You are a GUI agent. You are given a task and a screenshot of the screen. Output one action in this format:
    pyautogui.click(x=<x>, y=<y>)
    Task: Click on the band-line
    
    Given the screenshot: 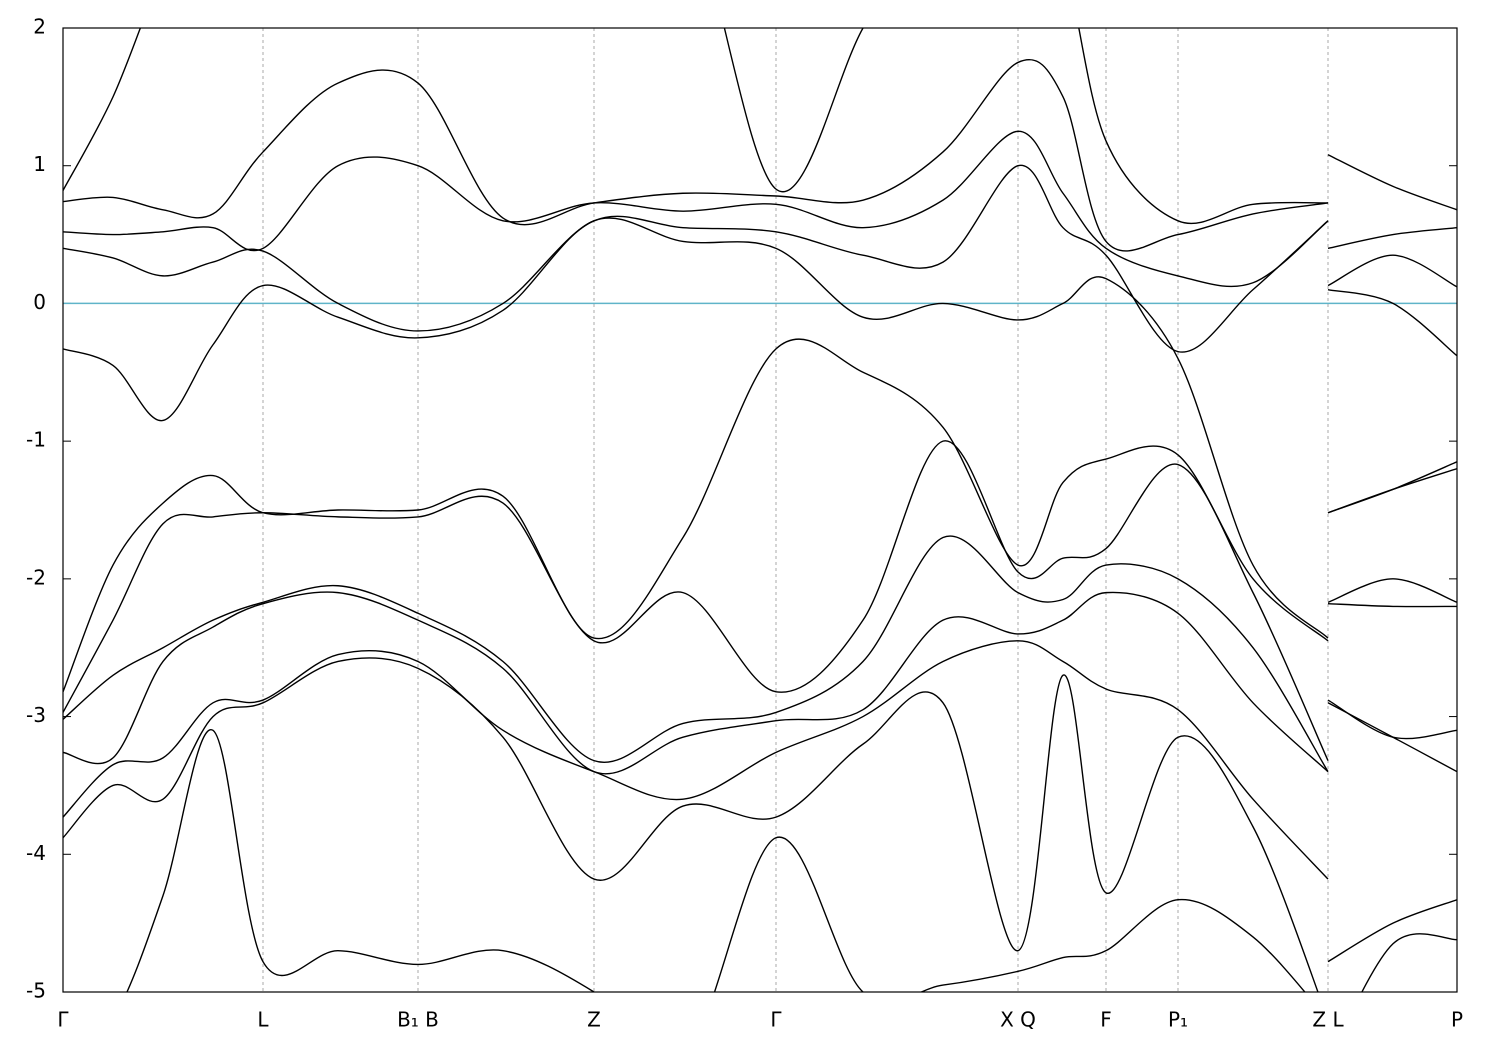 What is the action you would take?
    pyautogui.click(x=760, y=209)
    